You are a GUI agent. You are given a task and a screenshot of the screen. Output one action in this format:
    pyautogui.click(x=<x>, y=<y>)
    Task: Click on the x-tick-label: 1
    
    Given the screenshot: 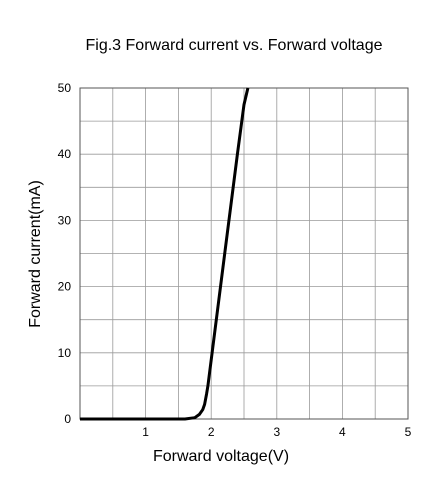 What is the action you would take?
    pyautogui.click(x=145, y=432)
    